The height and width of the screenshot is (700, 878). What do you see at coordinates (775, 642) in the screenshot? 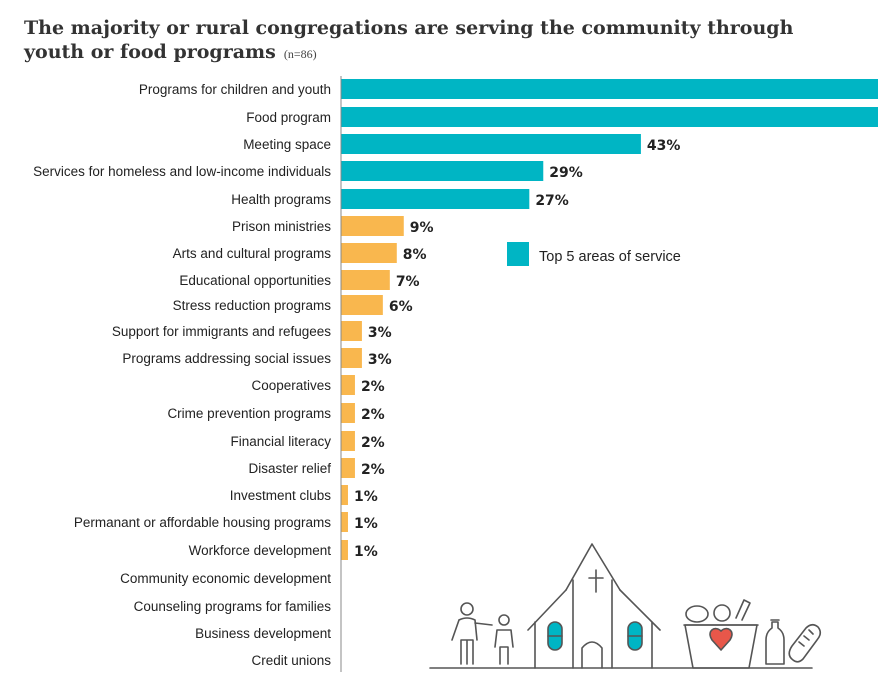
I see `bottle-icon` at bounding box center [775, 642].